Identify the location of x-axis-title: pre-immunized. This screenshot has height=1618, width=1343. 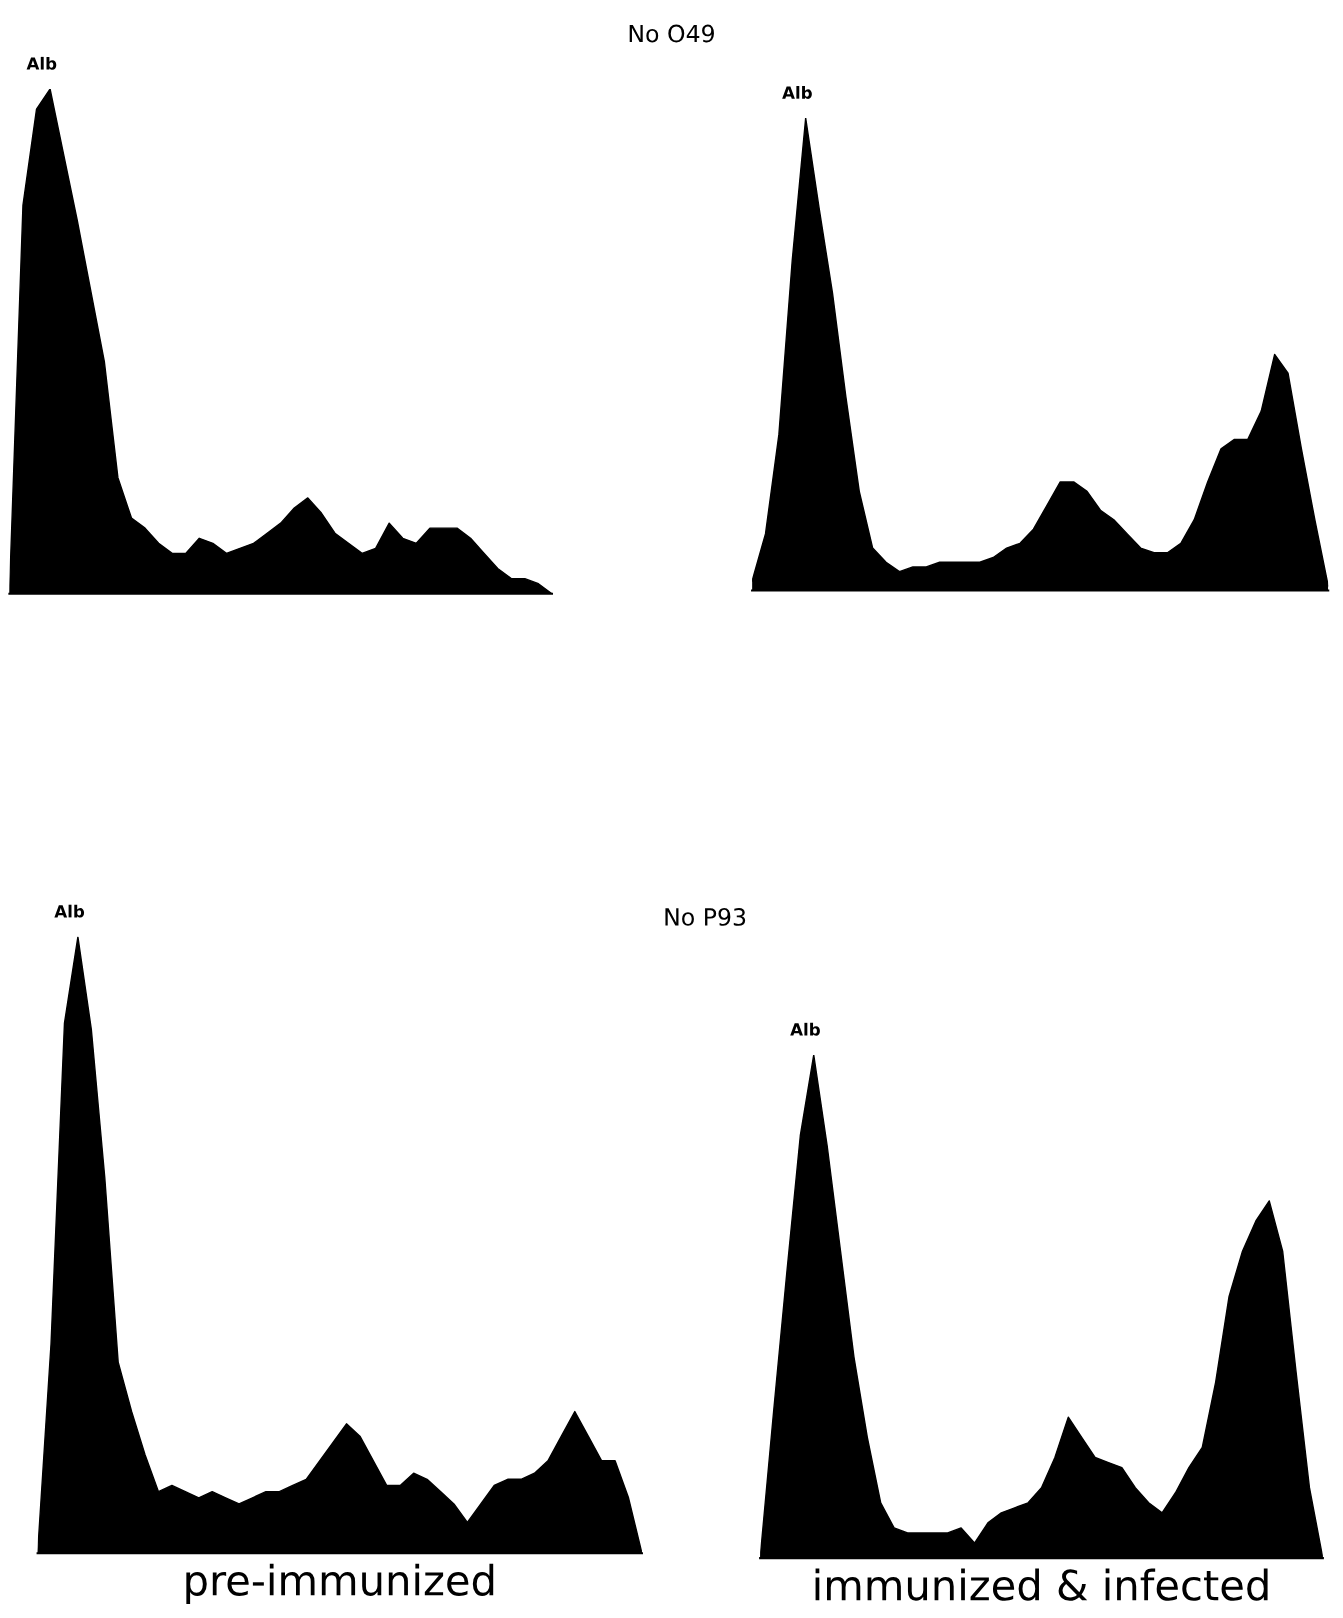
(340, 1584).